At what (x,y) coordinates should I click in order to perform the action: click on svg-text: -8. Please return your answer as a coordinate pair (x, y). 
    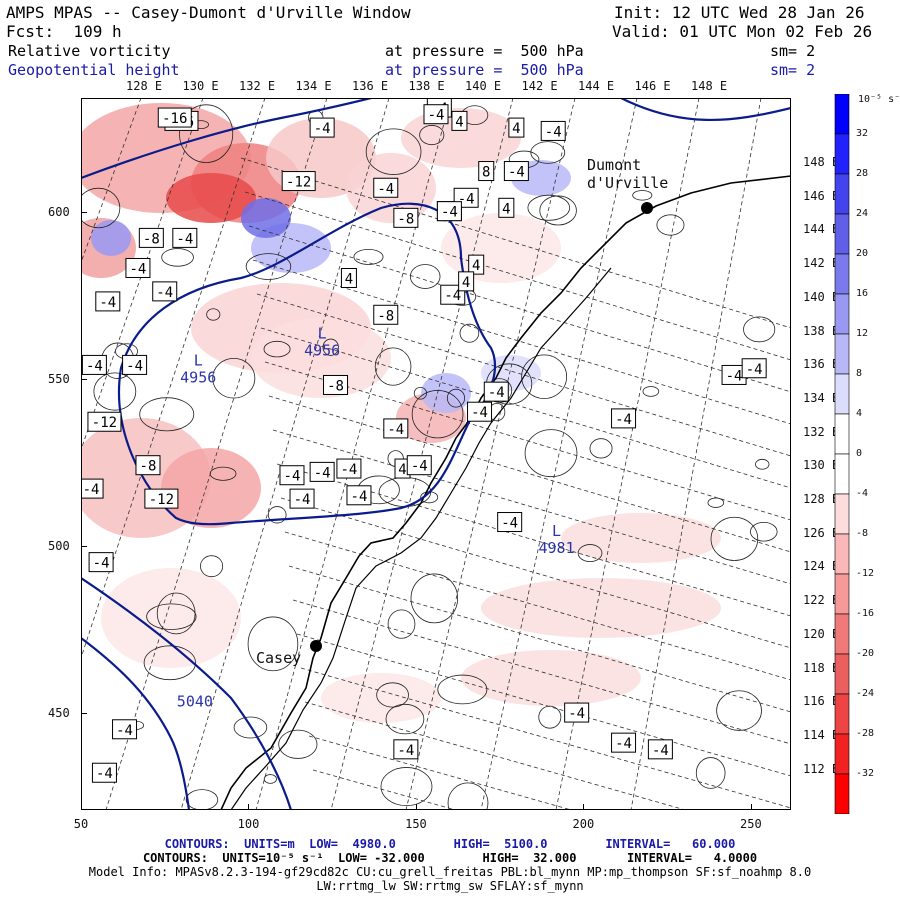
    Looking at the image, I should click on (335, 386).